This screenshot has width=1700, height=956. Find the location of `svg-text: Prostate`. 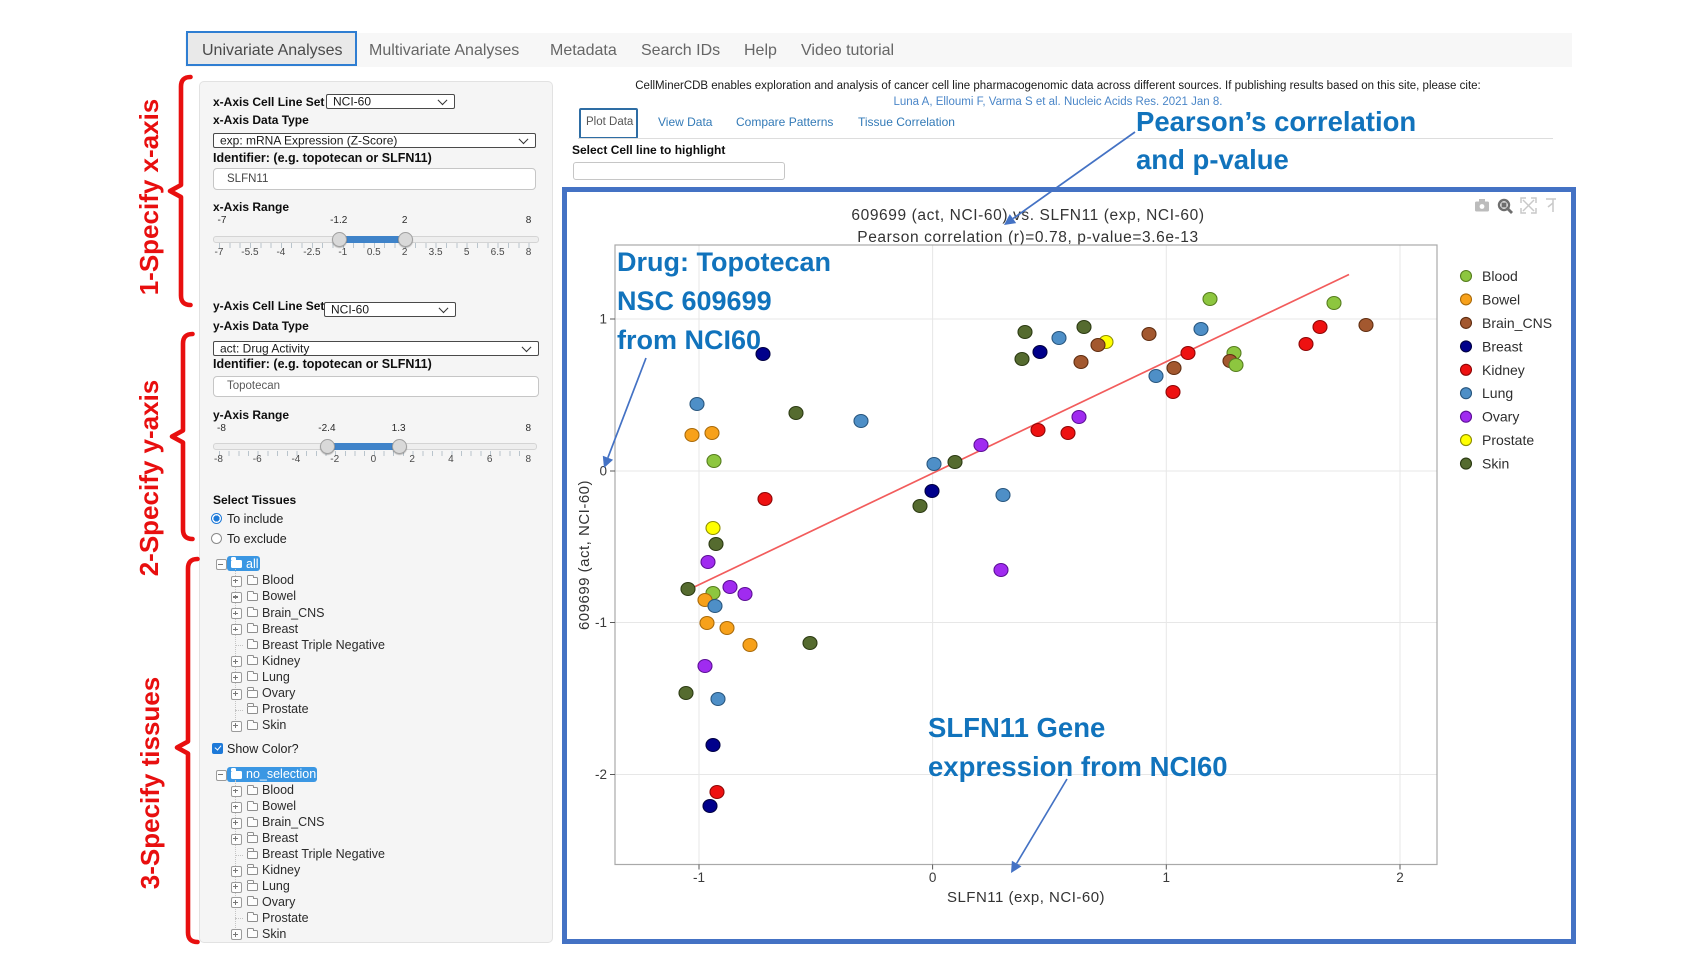

svg-text: Prostate is located at coordinates (1508, 440).